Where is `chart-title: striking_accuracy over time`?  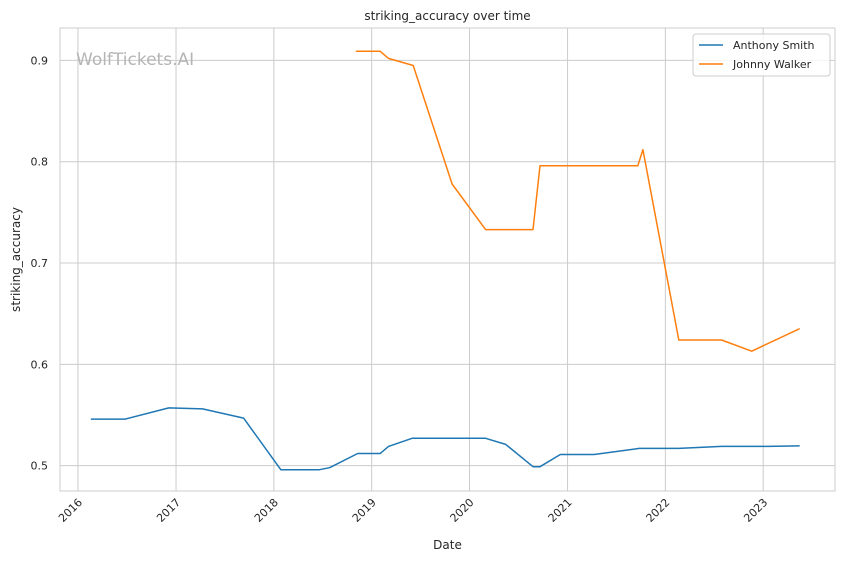
chart-title: striking_accuracy over time is located at coordinates (447, 16).